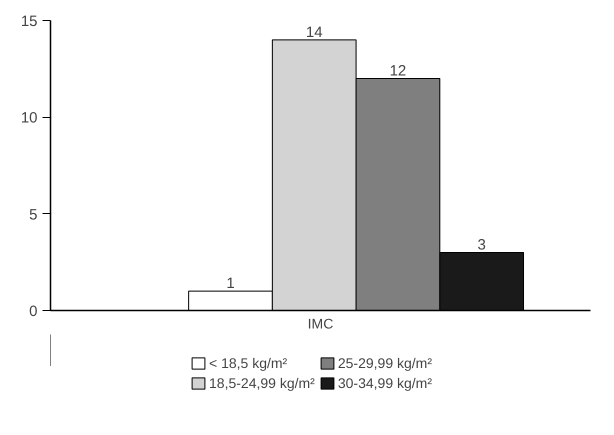  Describe the element at coordinates (314, 32) in the screenshot. I see `data-label: 14` at that location.